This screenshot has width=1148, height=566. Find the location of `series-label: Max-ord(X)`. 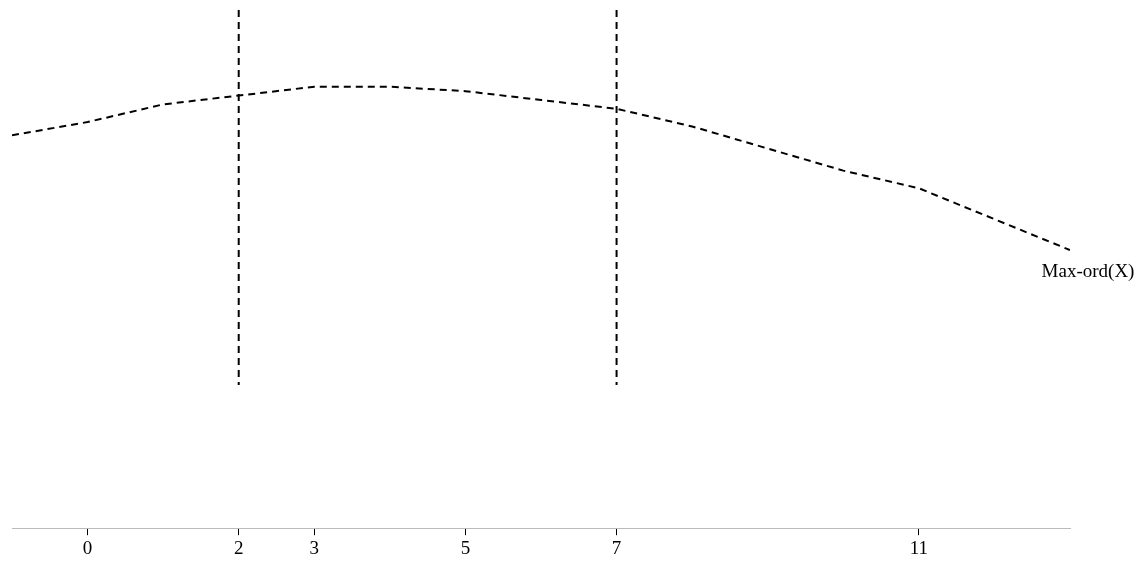

series-label: Max-ord(X) is located at coordinates (1088, 270).